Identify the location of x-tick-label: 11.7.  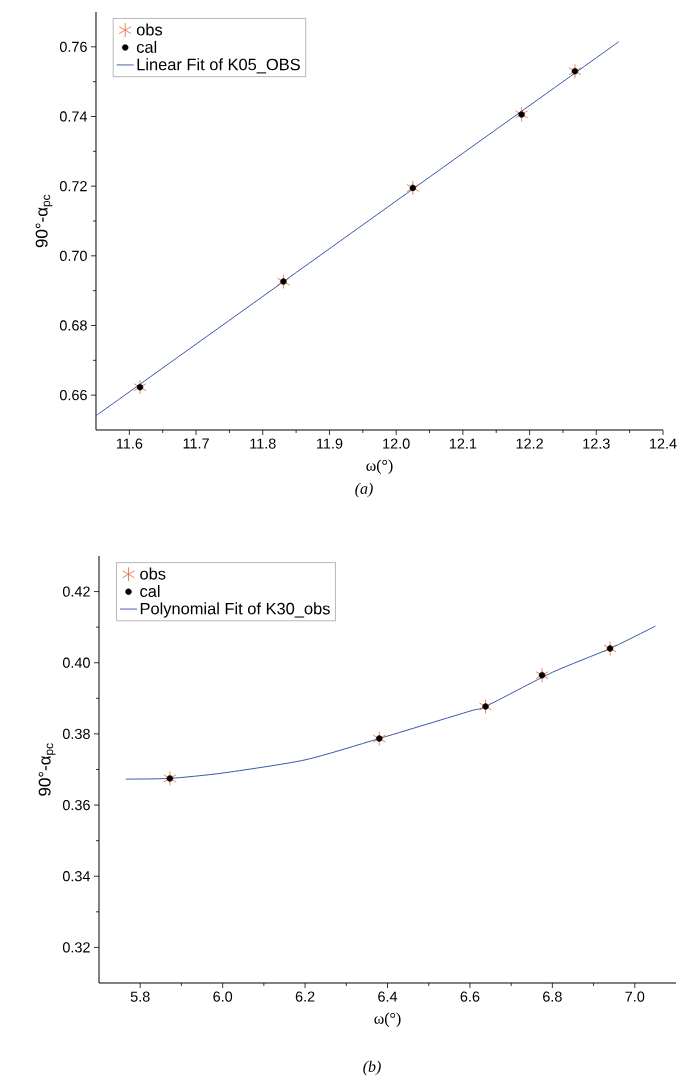
(196, 443).